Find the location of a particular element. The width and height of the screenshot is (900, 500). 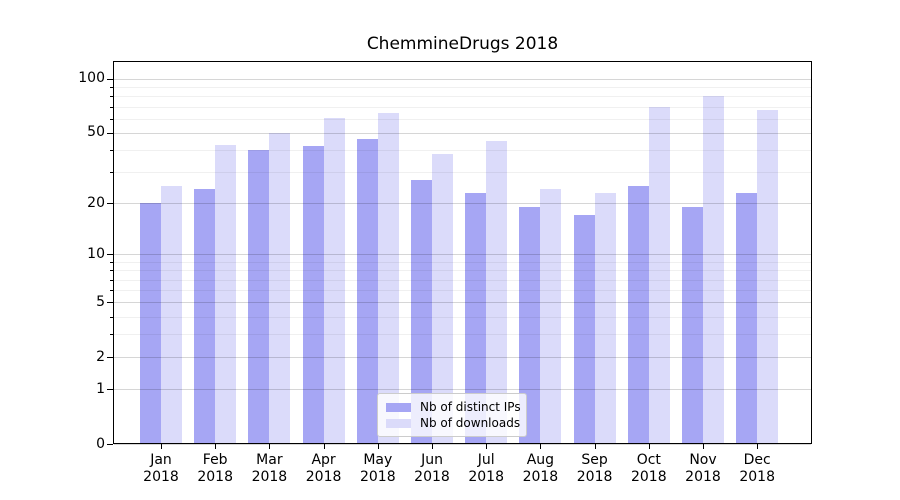

bar-downloads-jan is located at coordinates (171, 315).